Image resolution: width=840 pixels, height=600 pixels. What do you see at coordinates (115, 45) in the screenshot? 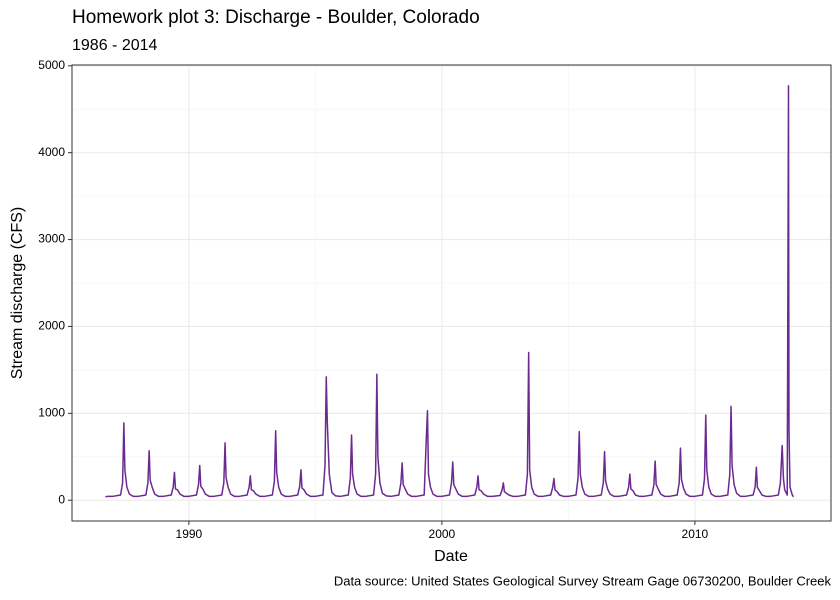
I see `chart-subtitle: 1986 - 2014` at bounding box center [115, 45].